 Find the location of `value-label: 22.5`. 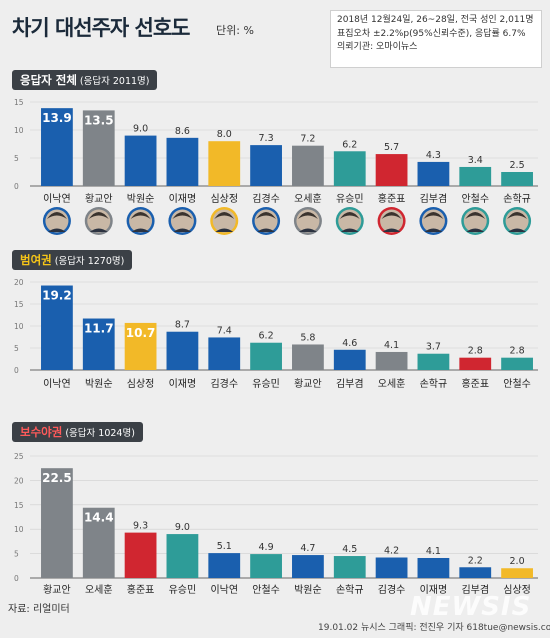

value-label: 22.5 is located at coordinates (57, 478).